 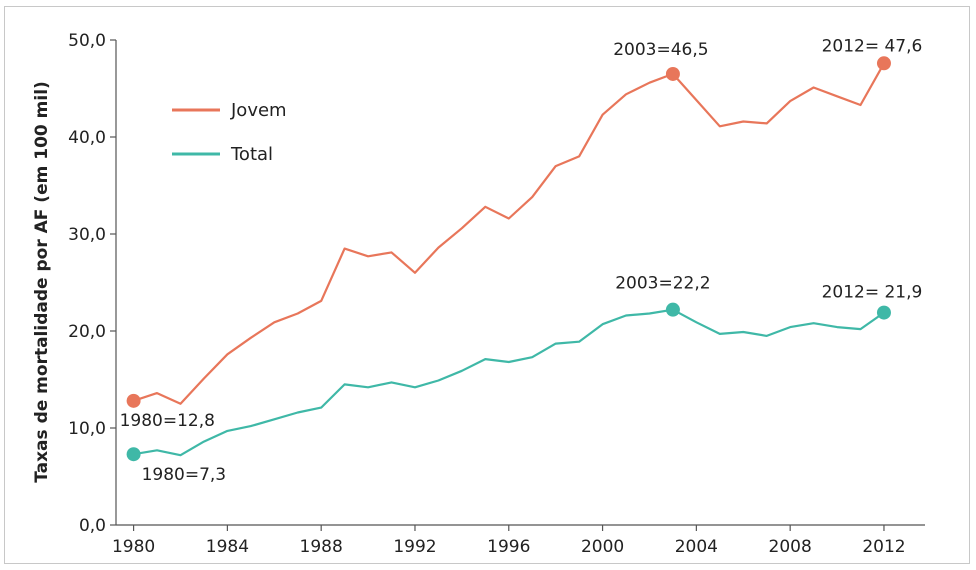 I want to click on x-tick-label: 2008, so click(x=790, y=547).